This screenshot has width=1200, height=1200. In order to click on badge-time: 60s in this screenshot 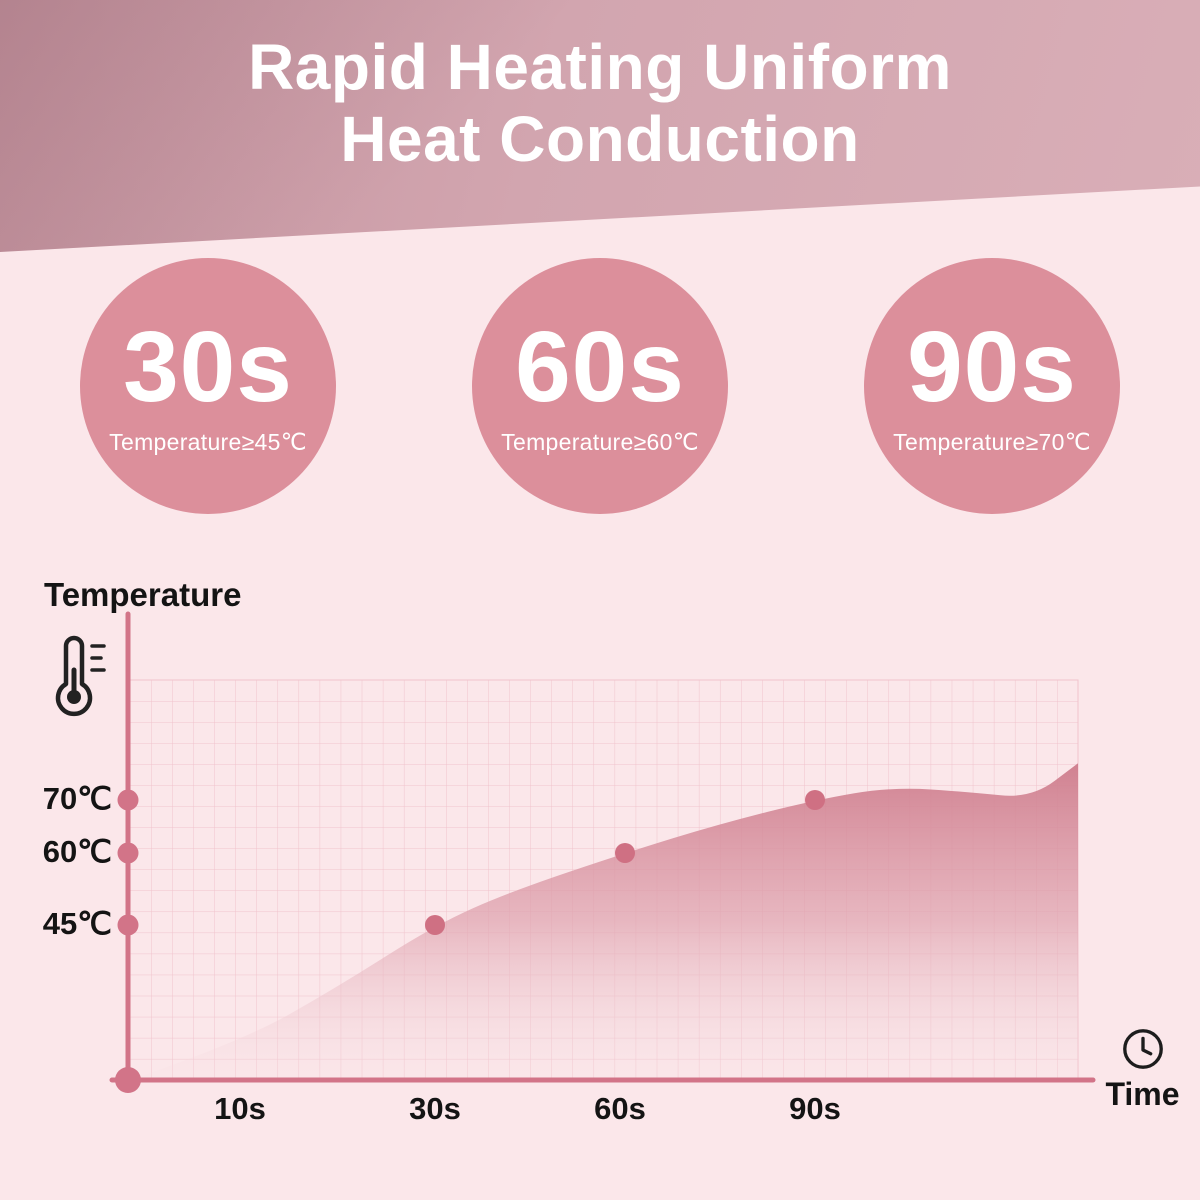, I will do `click(600, 366)`.